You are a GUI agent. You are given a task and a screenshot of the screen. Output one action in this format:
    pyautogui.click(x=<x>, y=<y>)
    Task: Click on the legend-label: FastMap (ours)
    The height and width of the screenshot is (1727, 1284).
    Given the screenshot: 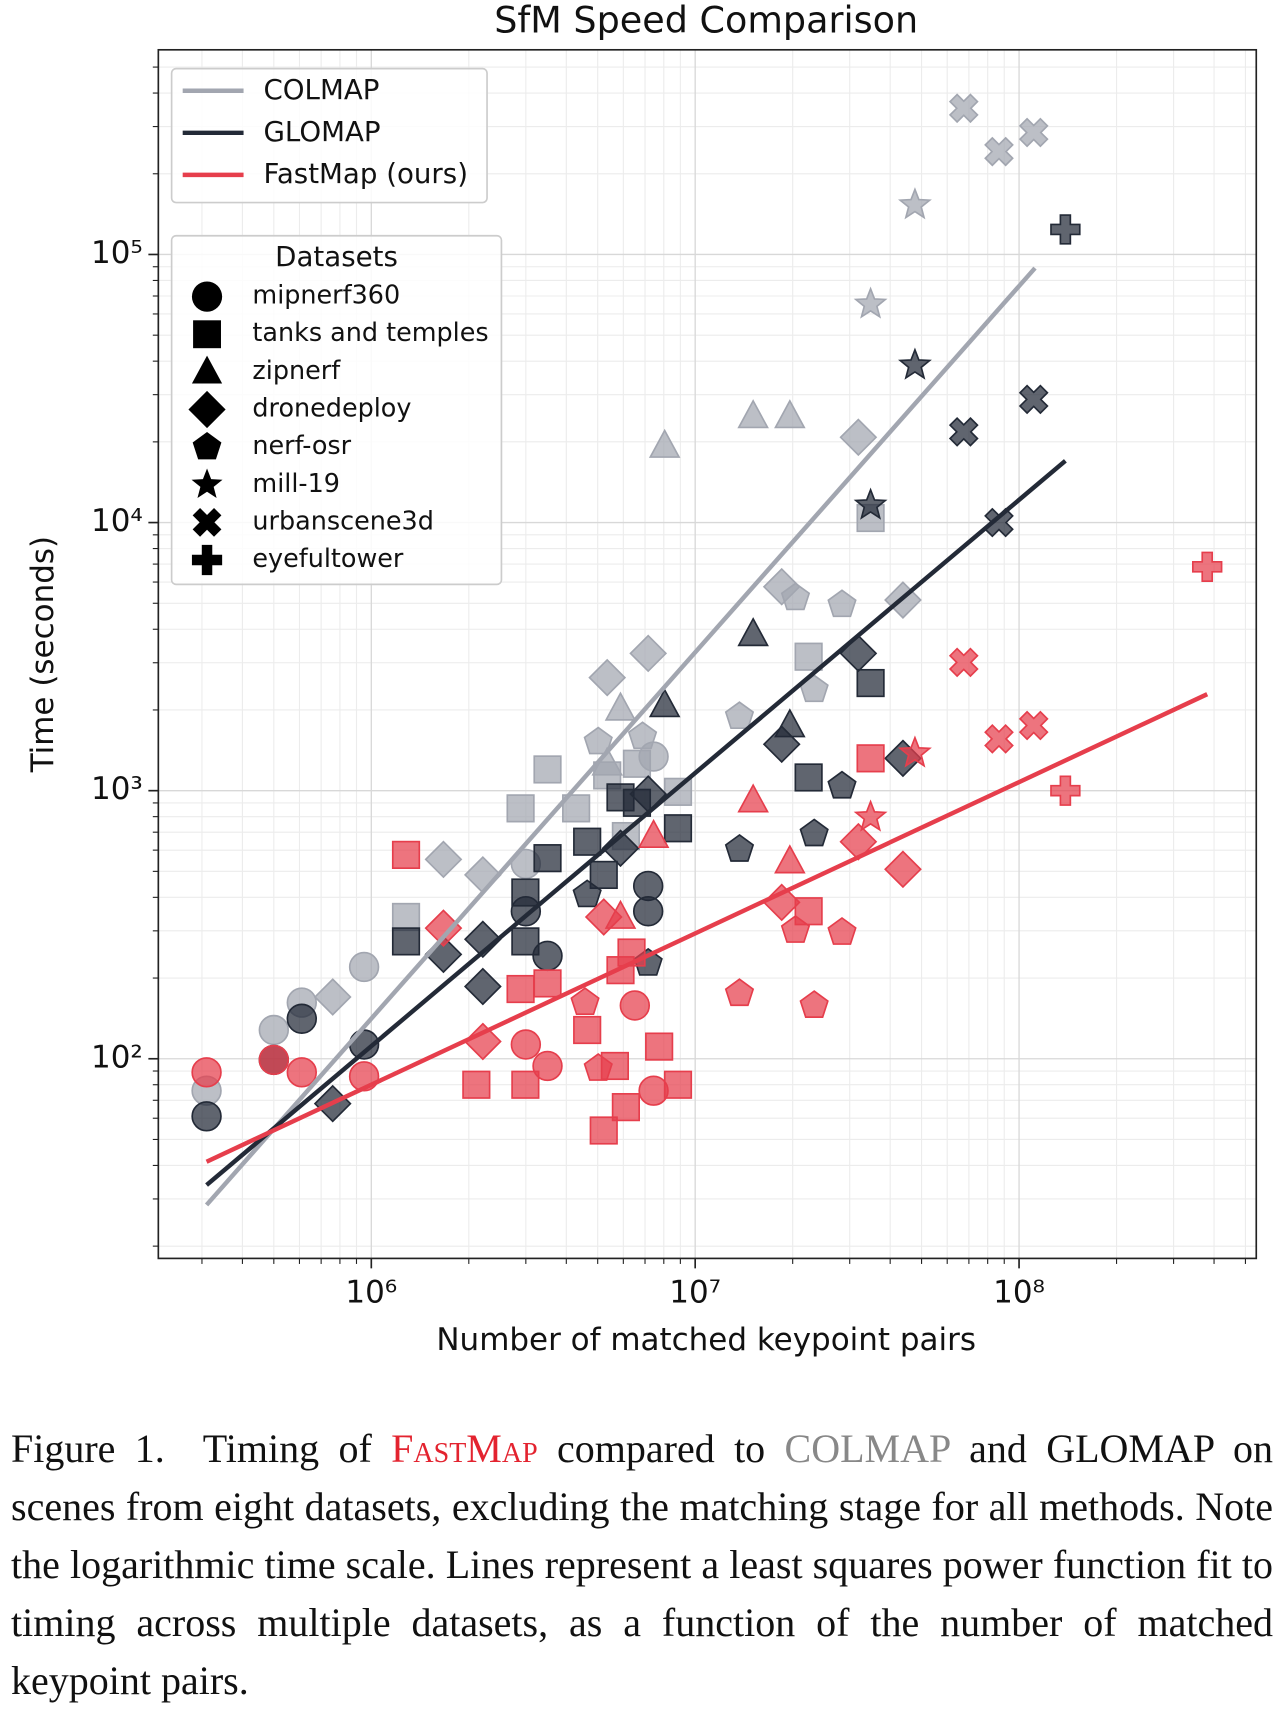 What is the action you would take?
    pyautogui.click(x=365, y=173)
    